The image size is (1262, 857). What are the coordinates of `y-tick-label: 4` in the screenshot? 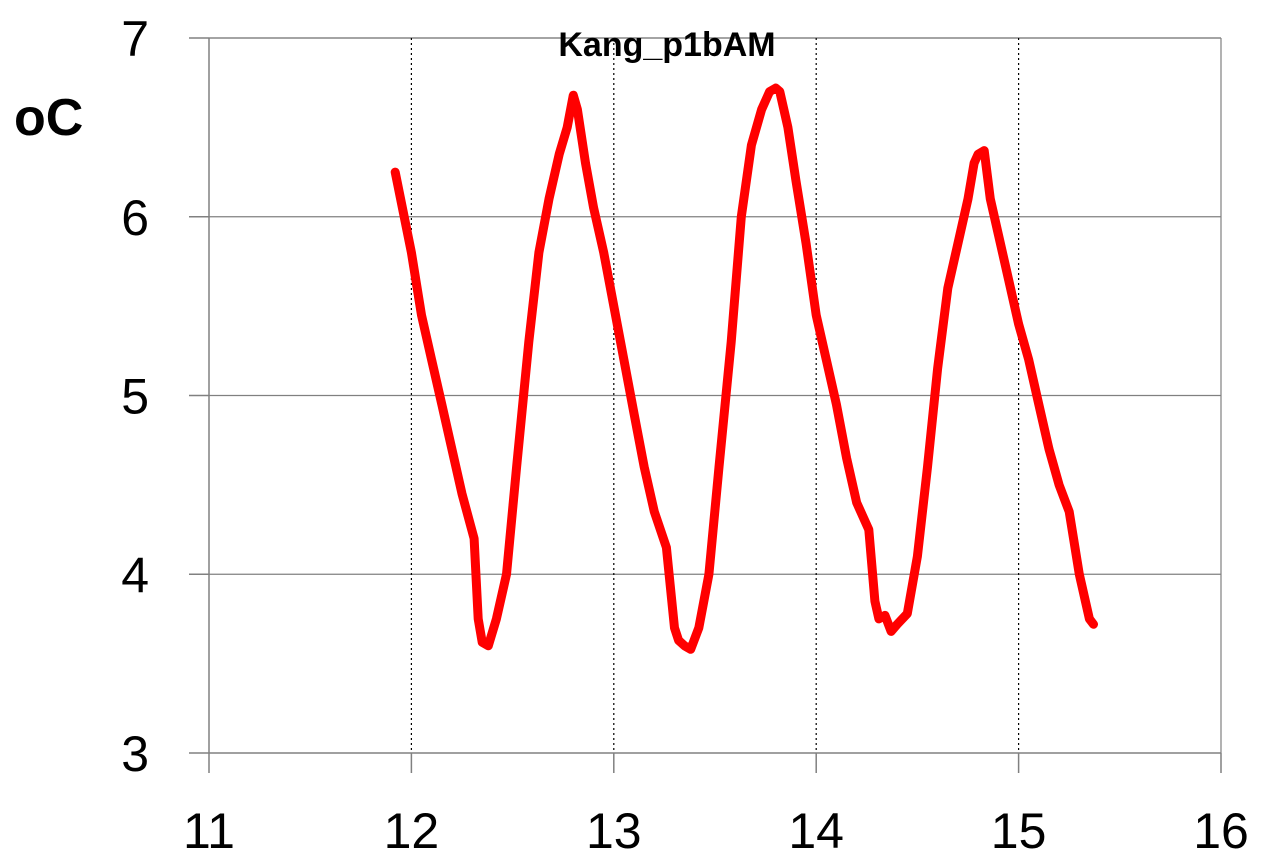 It's located at (135, 575).